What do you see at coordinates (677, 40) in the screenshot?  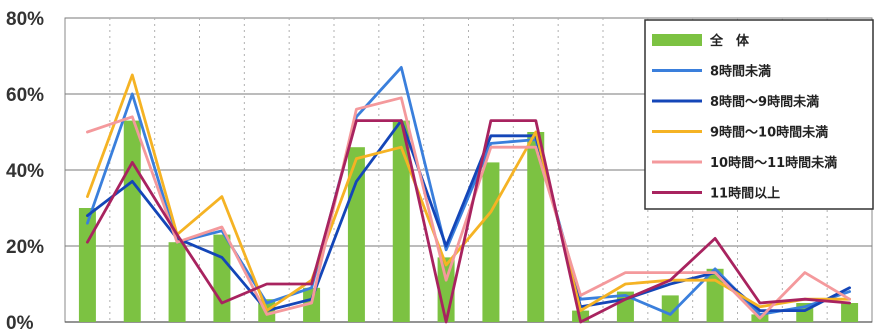 I see `legend-swatch-bar` at bounding box center [677, 40].